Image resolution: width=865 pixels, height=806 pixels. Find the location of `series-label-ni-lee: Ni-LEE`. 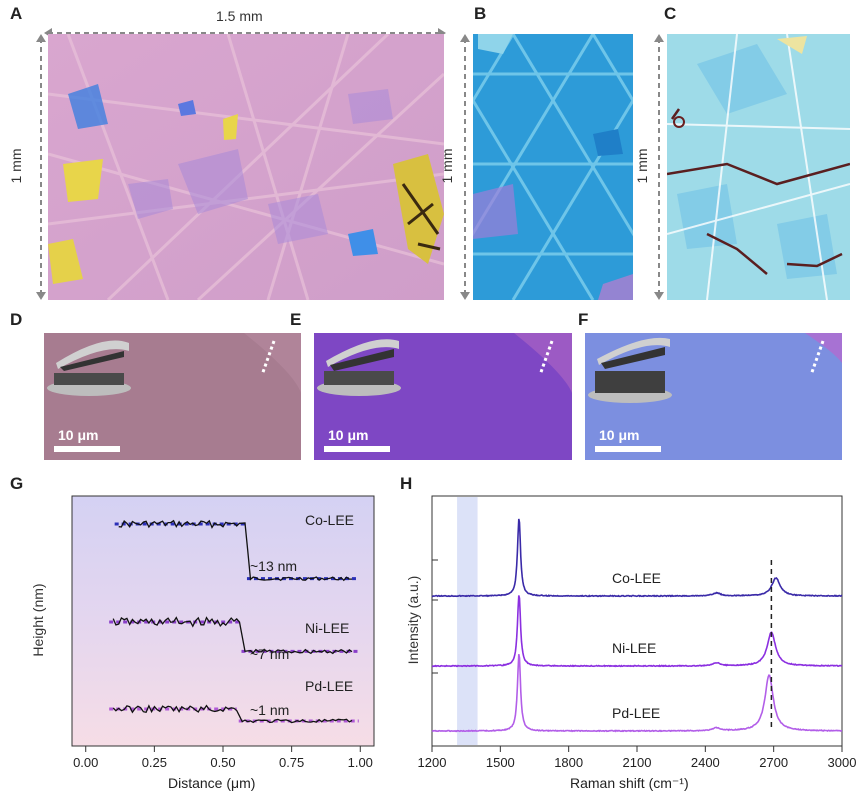

series-label-ni-lee: Ni-LEE is located at coordinates (327, 628).